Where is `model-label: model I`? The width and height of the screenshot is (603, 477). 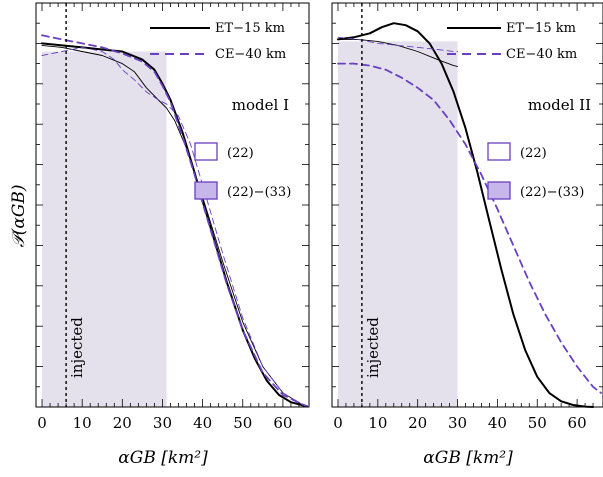 model-label: model I is located at coordinates (260, 105).